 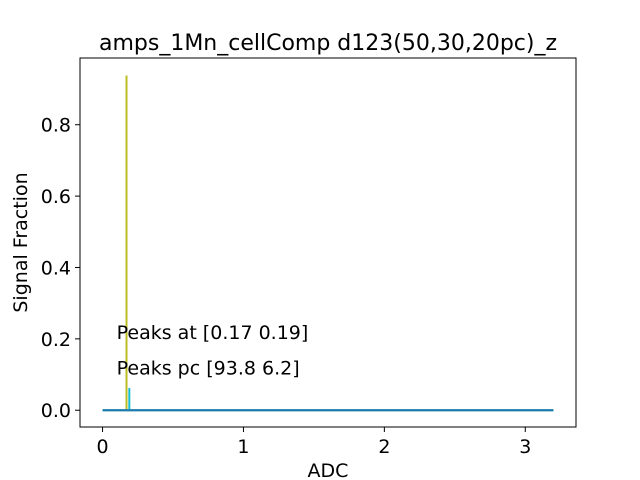 What do you see at coordinates (213, 351) in the screenshot?
I see `annotations: Peaks at [0.17 0.19] Peaks pc [93.8 6.2]` at bounding box center [213, 351].